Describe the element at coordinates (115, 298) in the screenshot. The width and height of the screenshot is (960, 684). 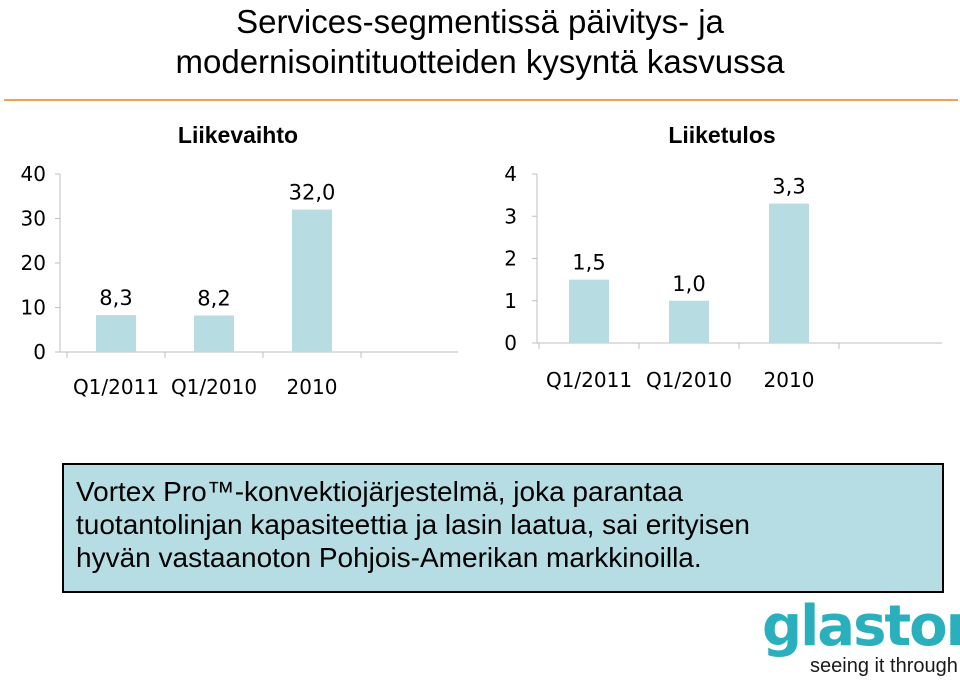
I see `chart-1-data-label: 8,3` at that location.